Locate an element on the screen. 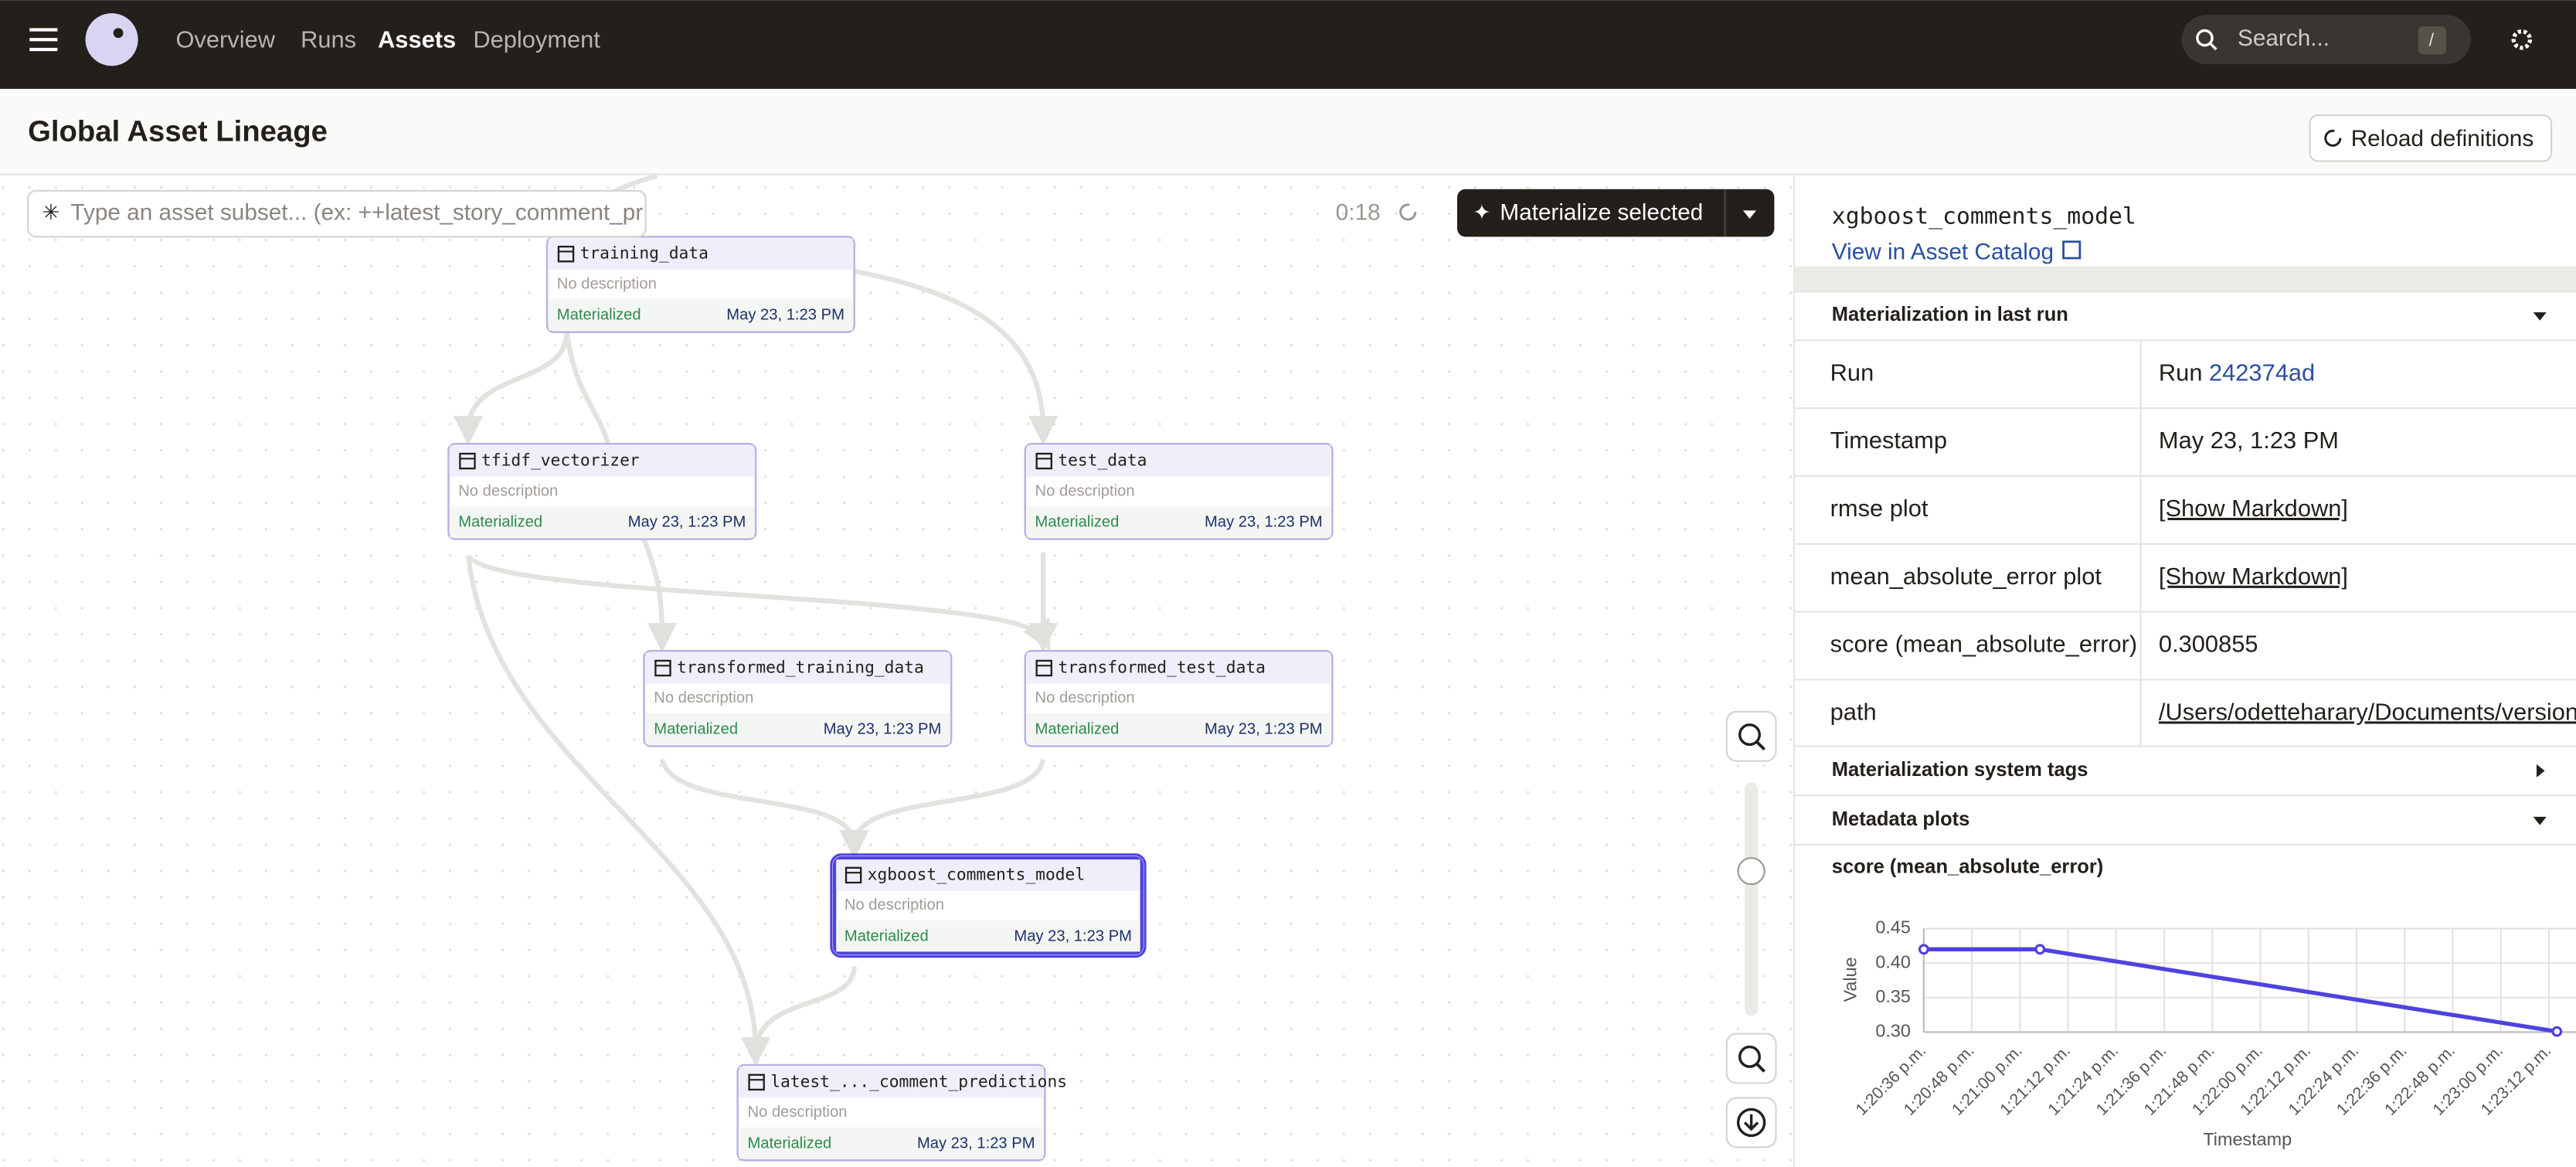 Image resolution: width=2576 pixels, height=1167 pixels. row-value: Run is located at coordinates (2181, 372).